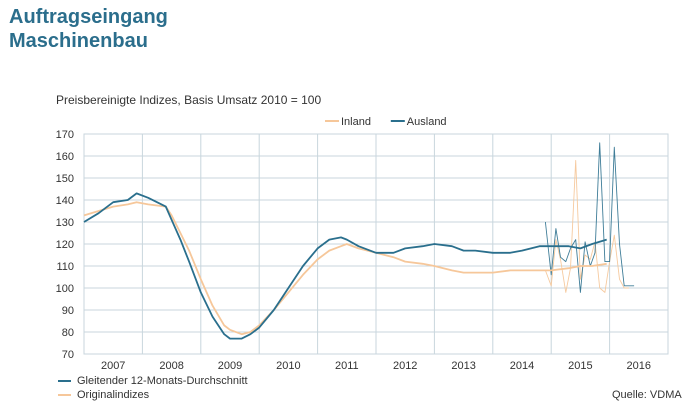 Image resolution: width=696 pixels, height=407 pixels. What do you see at coordinates (65, 157) in the screenshot?
I see `y-tick-label: 160` at bounding box center [65, 157].